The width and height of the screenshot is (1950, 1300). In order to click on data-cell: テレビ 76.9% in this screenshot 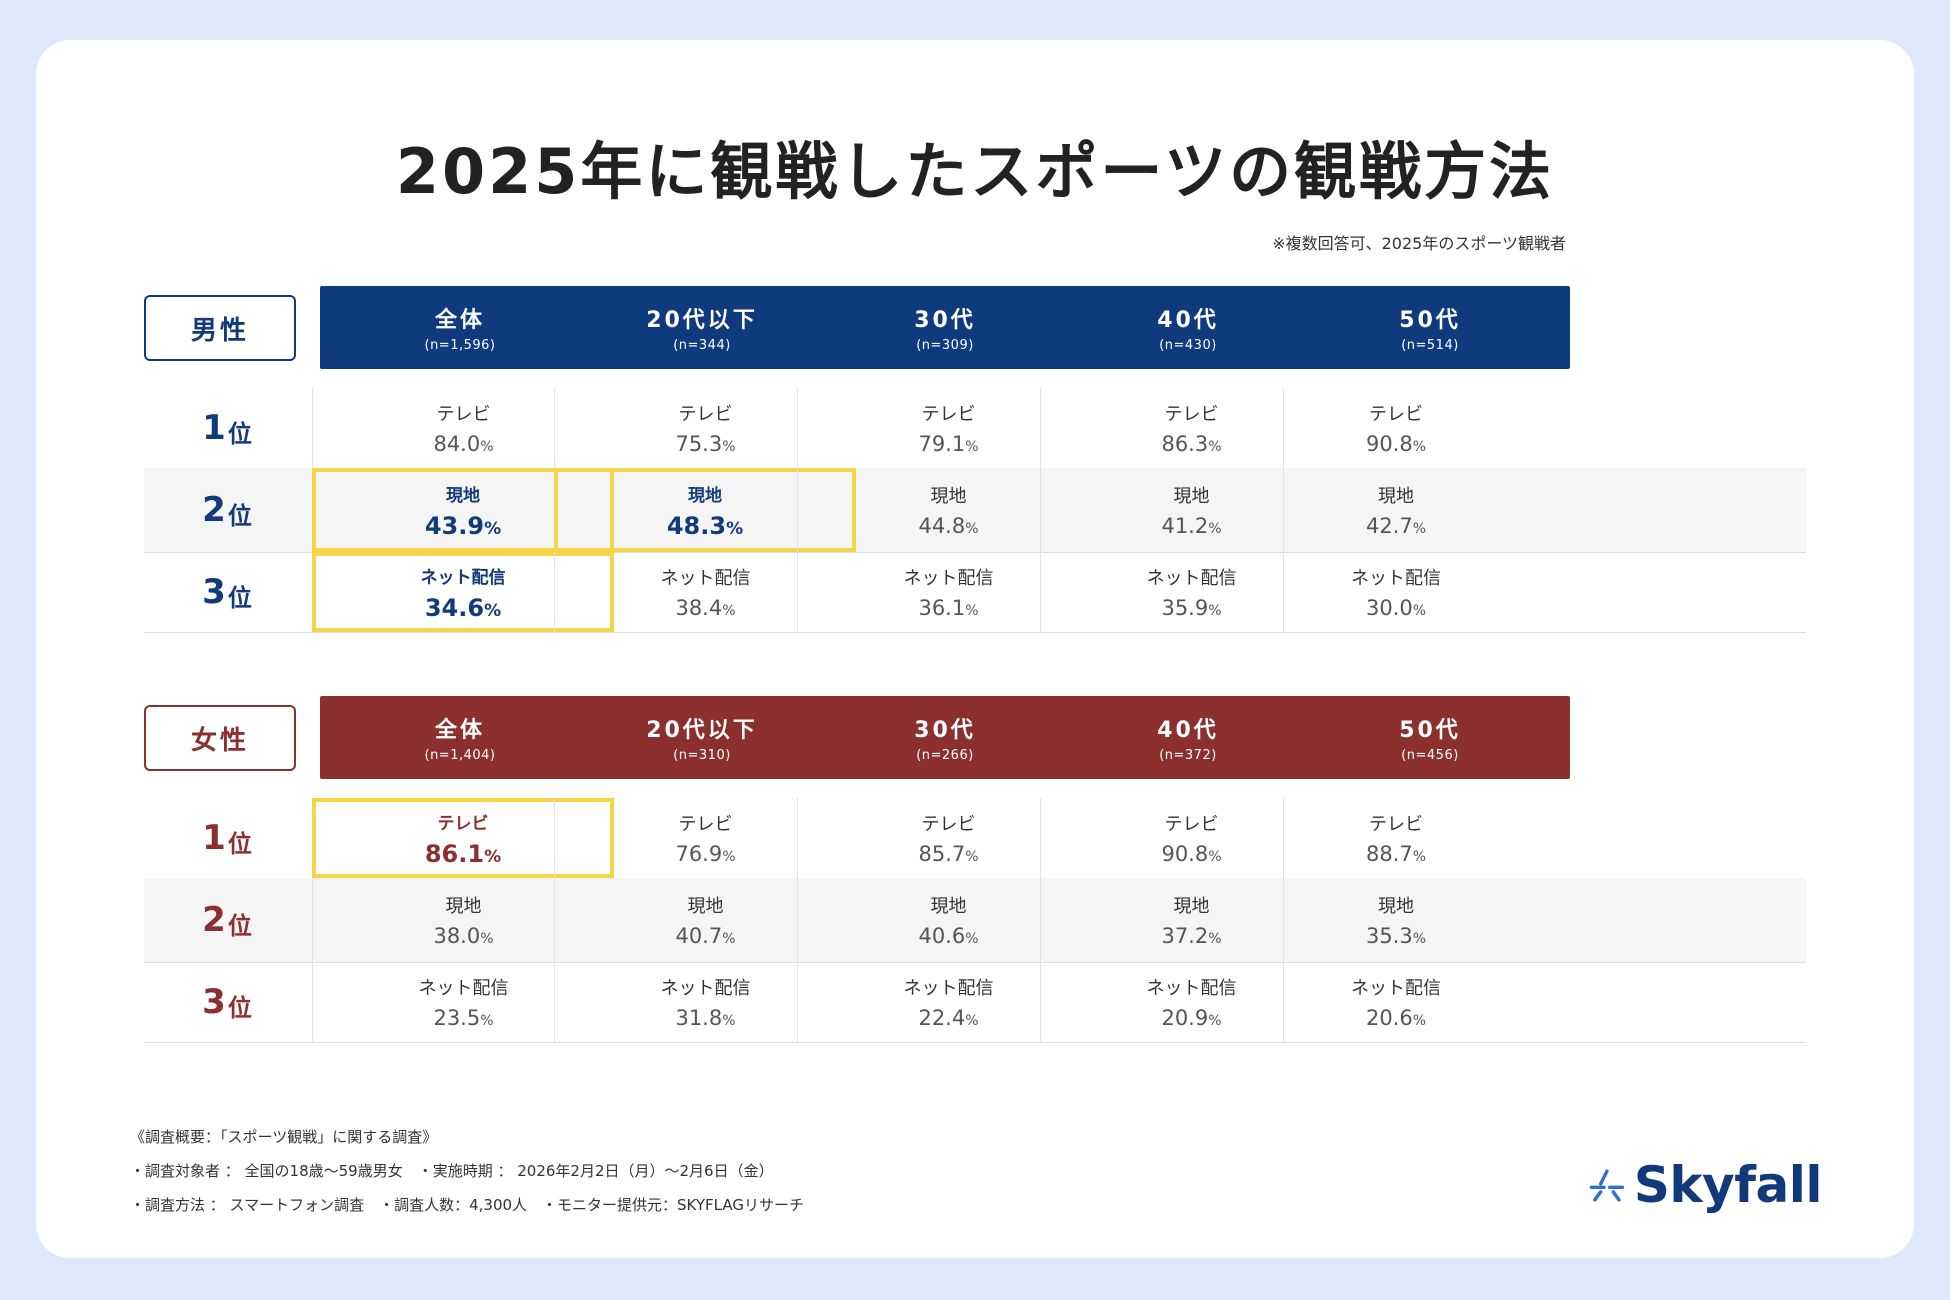, I will do `click(705, 838)`.